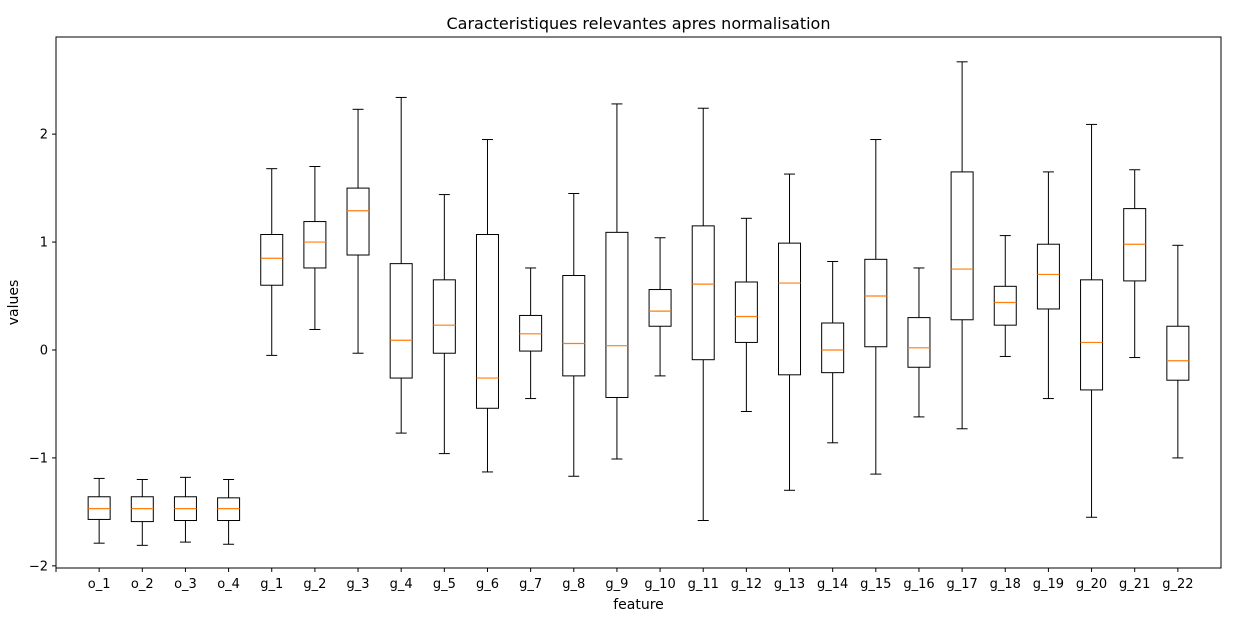  Describe the element at coordinates (38, 458) in the screenshot. I see `y-tick-label: −1` at that location.